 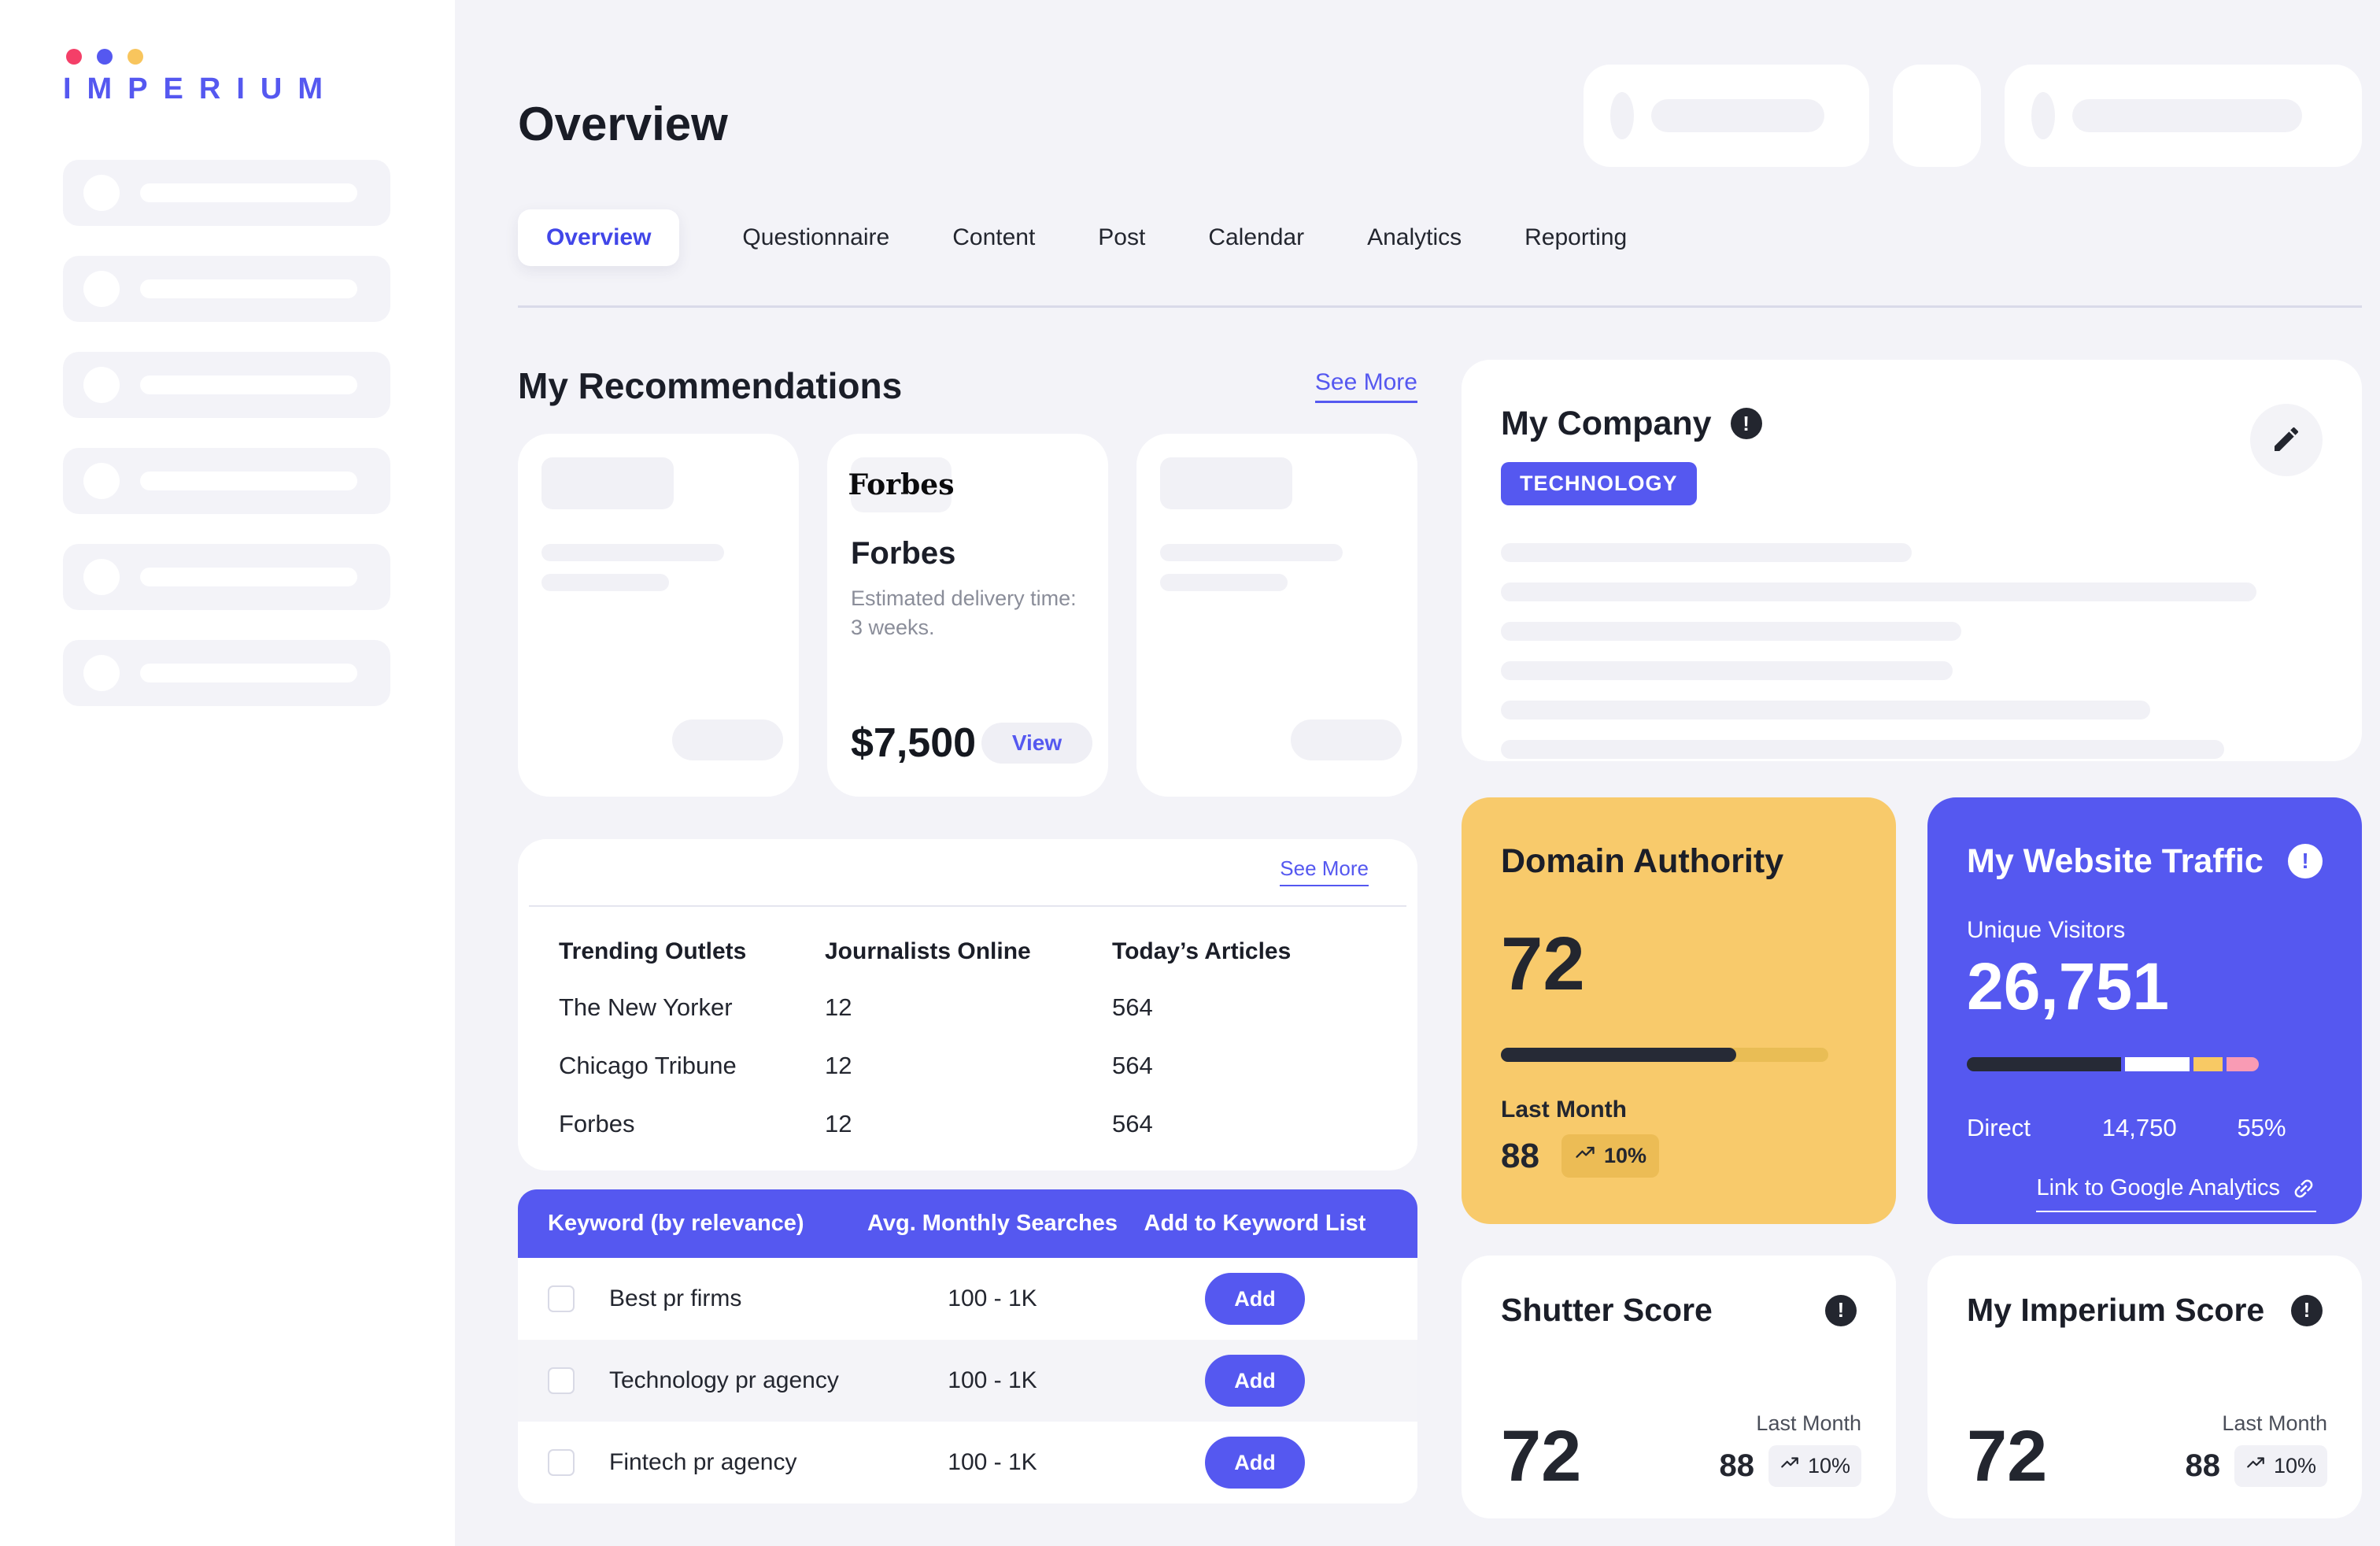 I want to click on shutter-score-title: Shutter Score, so click(x=1607, y=1310).